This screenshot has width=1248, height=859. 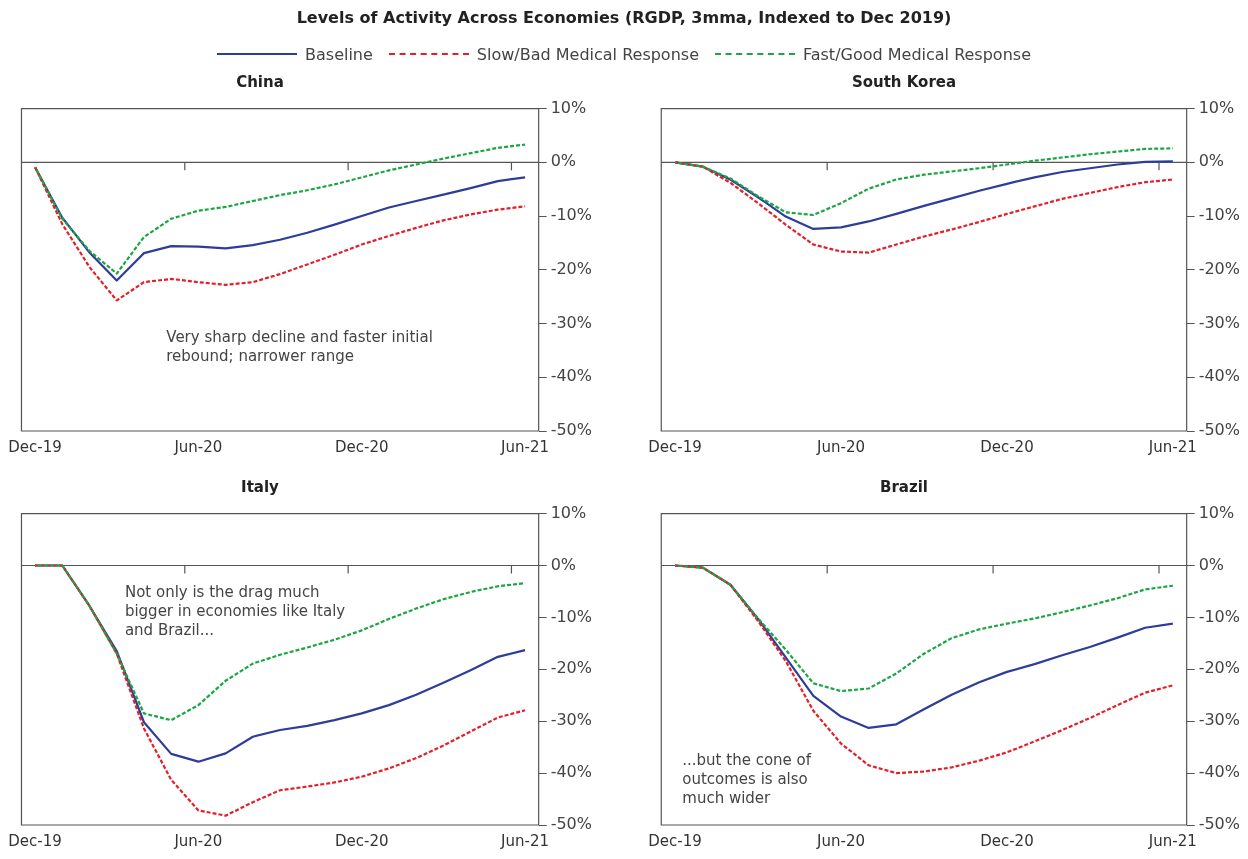 What do you see at coordinates (260, 83) in the screenshot?
I see `chart-title: China` at bounding box center [260, 83].